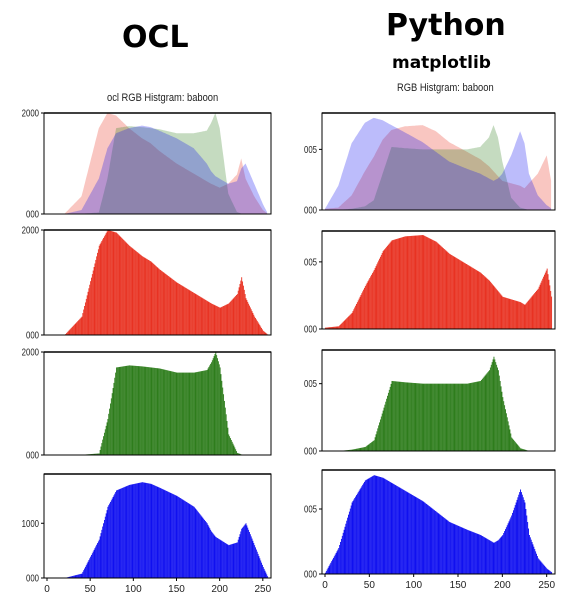 Image resolution: width=585 pixels, height=607 pixels. I want to click on ocl-red-ytick-label: 000, so click(32, 335).